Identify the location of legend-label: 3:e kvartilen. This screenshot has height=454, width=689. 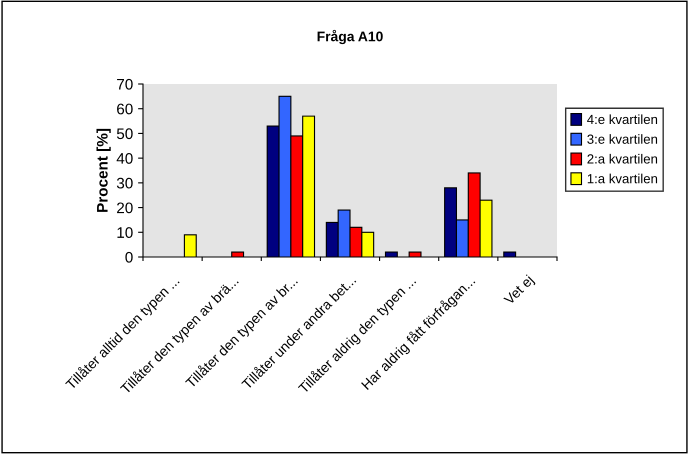
(622, 139).